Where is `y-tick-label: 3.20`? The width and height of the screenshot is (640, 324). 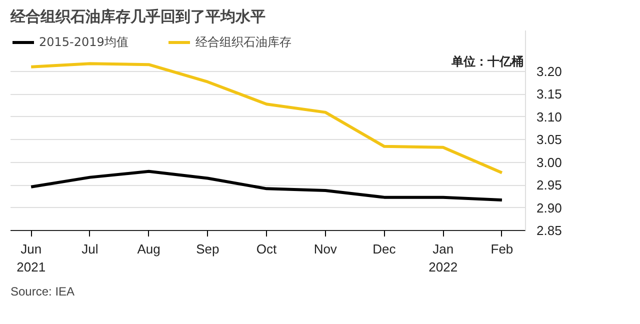 y-tick-label: 3.20 is located at coordinates (549, 71).